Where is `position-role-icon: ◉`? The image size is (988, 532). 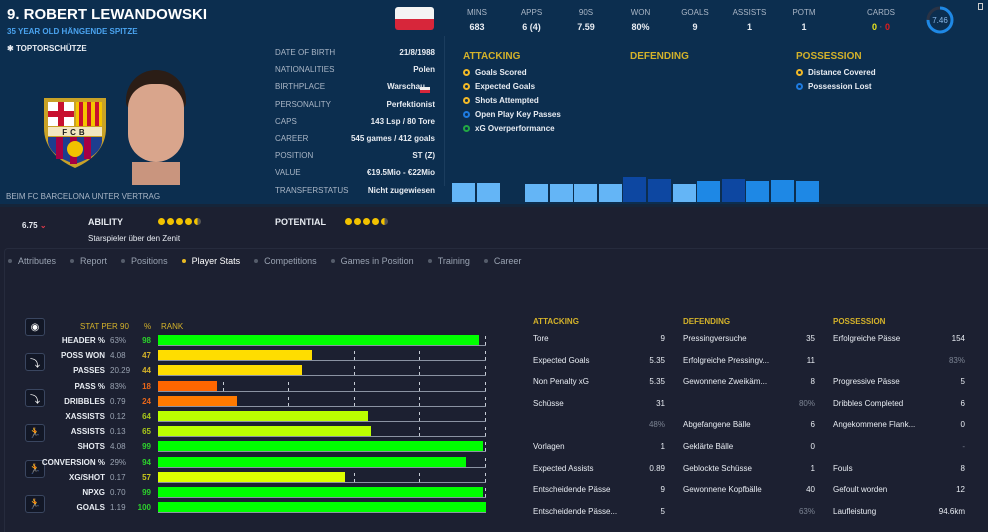 position-role-icon: ◉ is located at coordinates (35, 327).